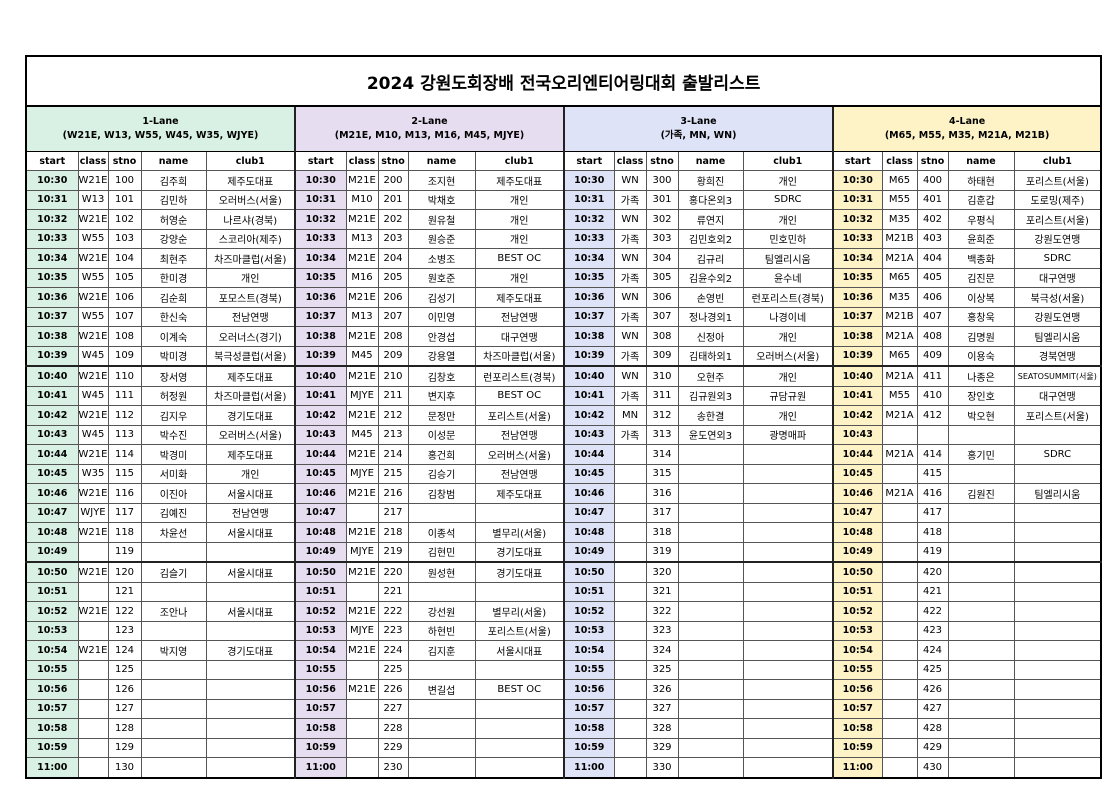  I want to click on start-number: 225, so click(393, 669).